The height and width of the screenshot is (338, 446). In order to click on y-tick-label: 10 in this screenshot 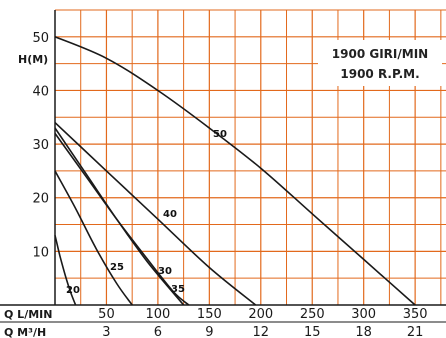, I will do `click(40, 252)`.